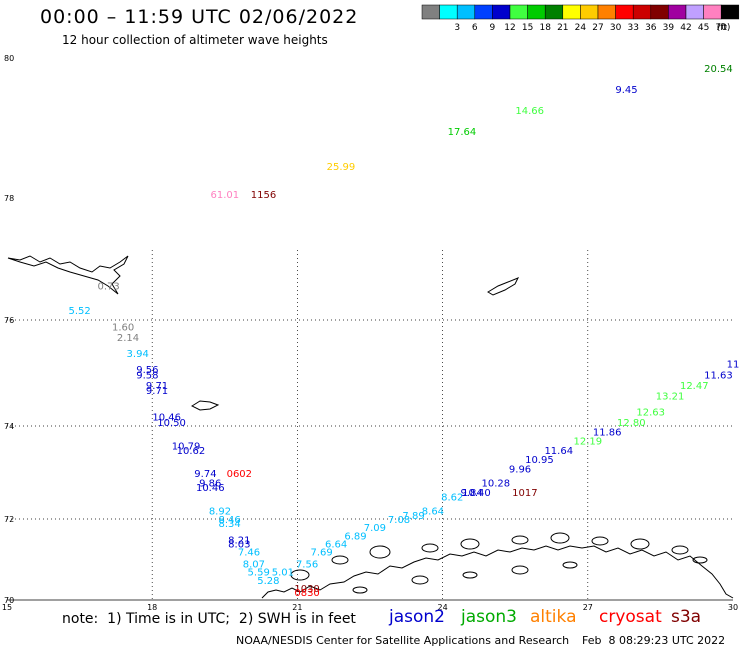 Image resolution: width=740 pixels, height=650 pixels. Describe the element at coordinates (210, 483) in the screenshot. I see `wave-height-label: 9.86` at that location.